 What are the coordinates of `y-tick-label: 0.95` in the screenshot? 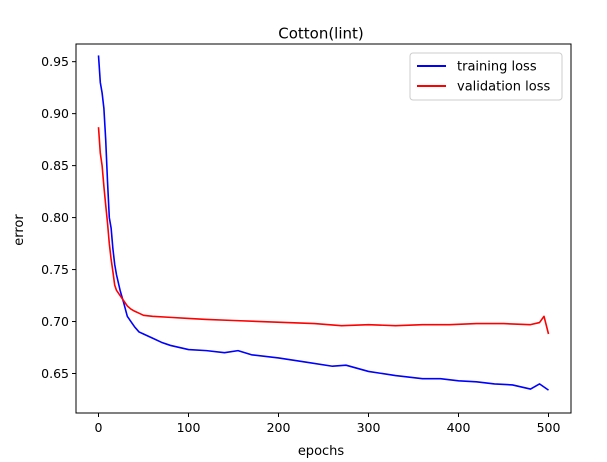 It's located at (55, 61).